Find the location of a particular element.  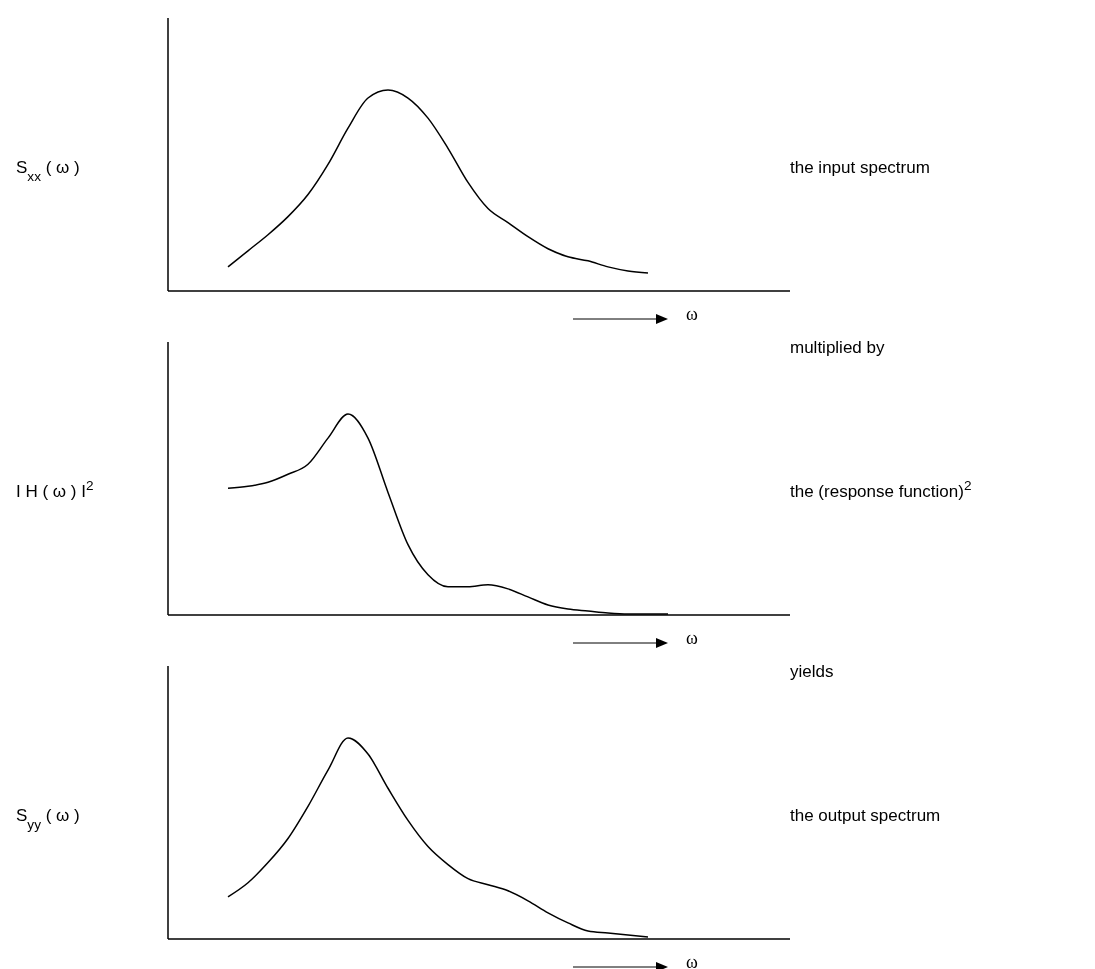

annotation: the input spectrum is located at coordinates (860, 167).